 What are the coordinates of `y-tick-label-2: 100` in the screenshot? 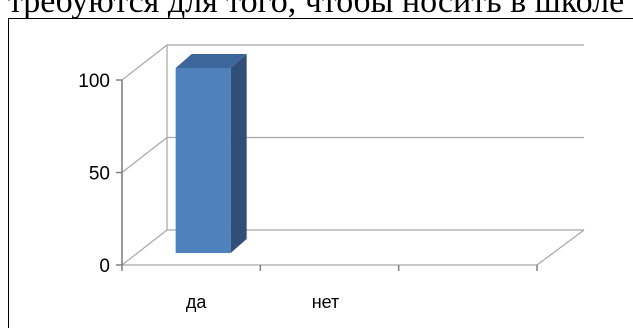 It's located at (94, 81).